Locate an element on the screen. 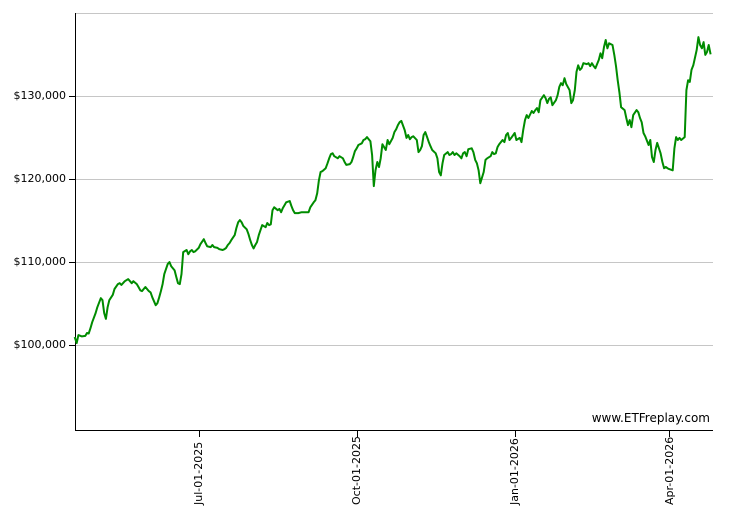  etfreplay-watermark: www.ETFreplay.com is located at coordinates (650, 418).